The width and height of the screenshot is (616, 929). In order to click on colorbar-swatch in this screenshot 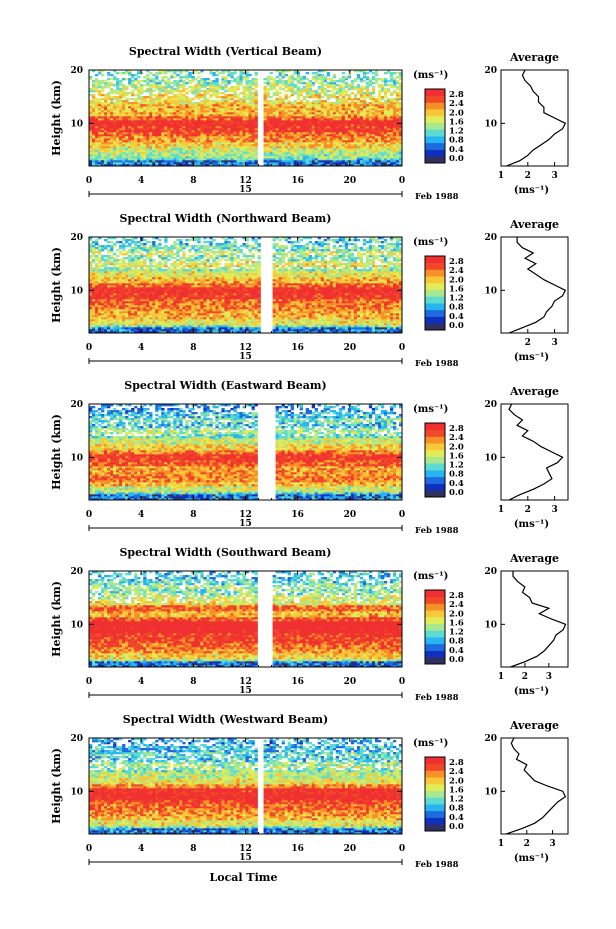, I will do `click(435, 105)`.